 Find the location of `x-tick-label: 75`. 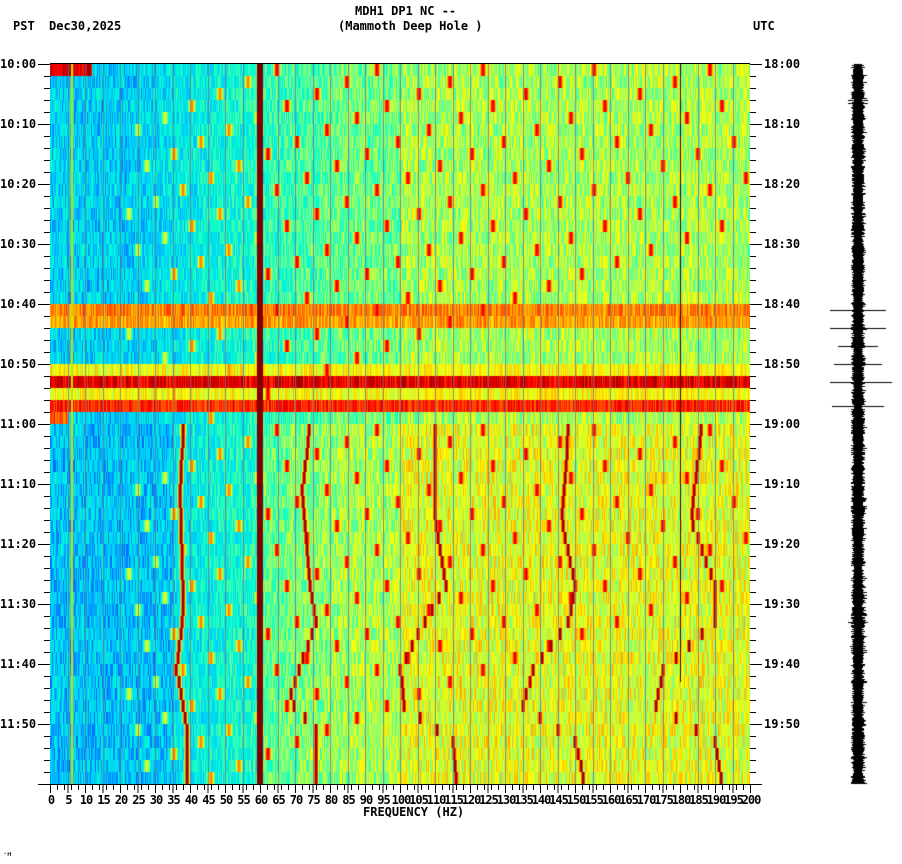

x-tick-label: 75 is located at coordinates (313, 800).